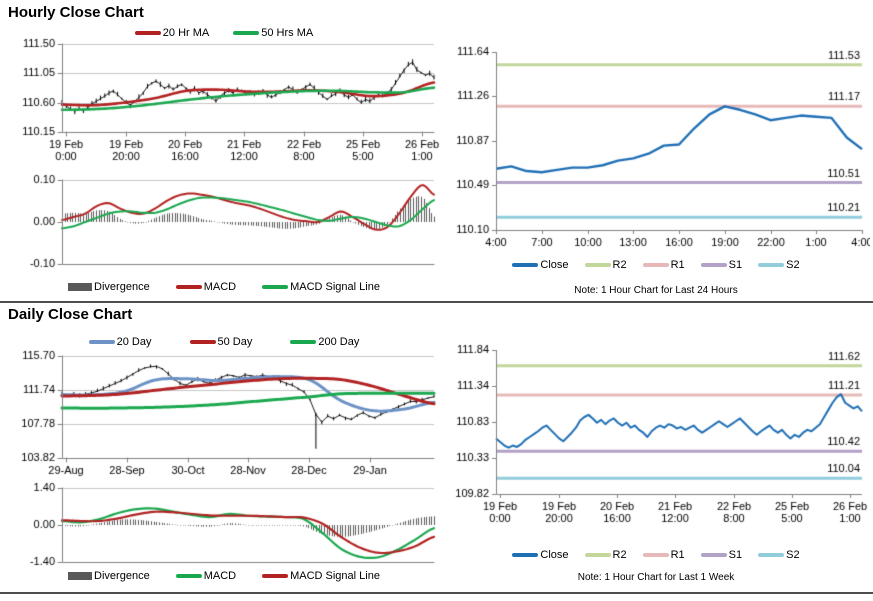  What do you see at coordinates (224, 524) in the screenshot?
I see `daily-macd-chart-canvas` at bounding box center [224, 524].